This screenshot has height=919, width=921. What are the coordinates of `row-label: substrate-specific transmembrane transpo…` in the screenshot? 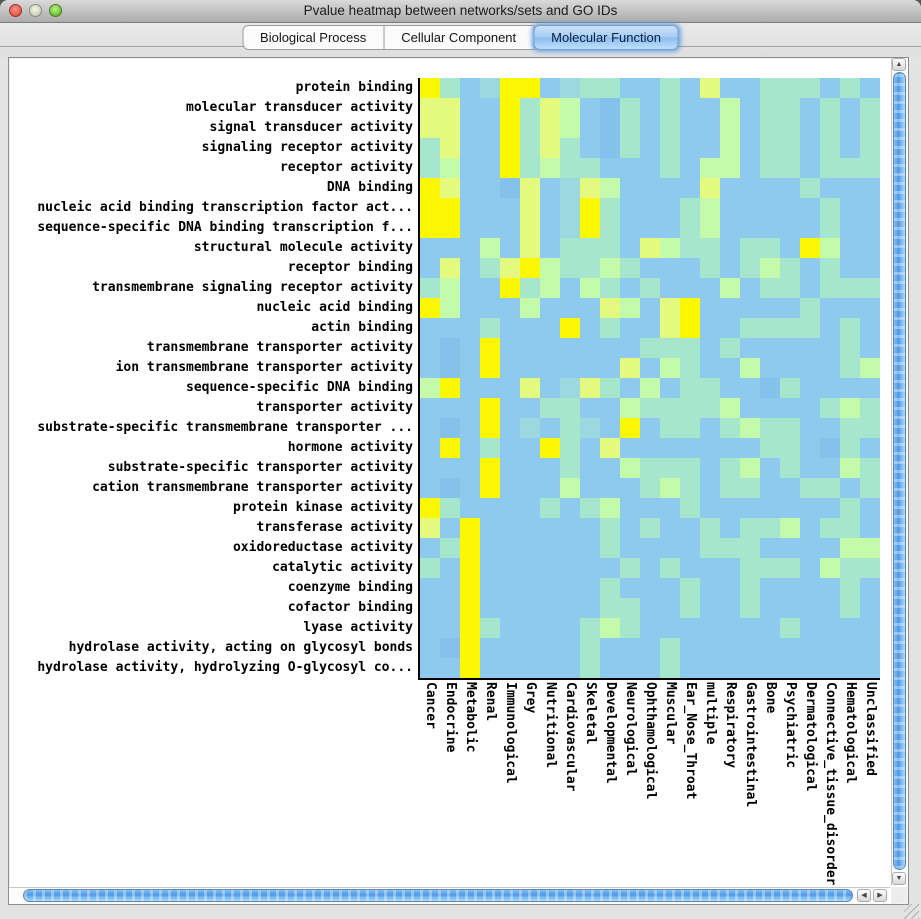 It's located at (225, 427).